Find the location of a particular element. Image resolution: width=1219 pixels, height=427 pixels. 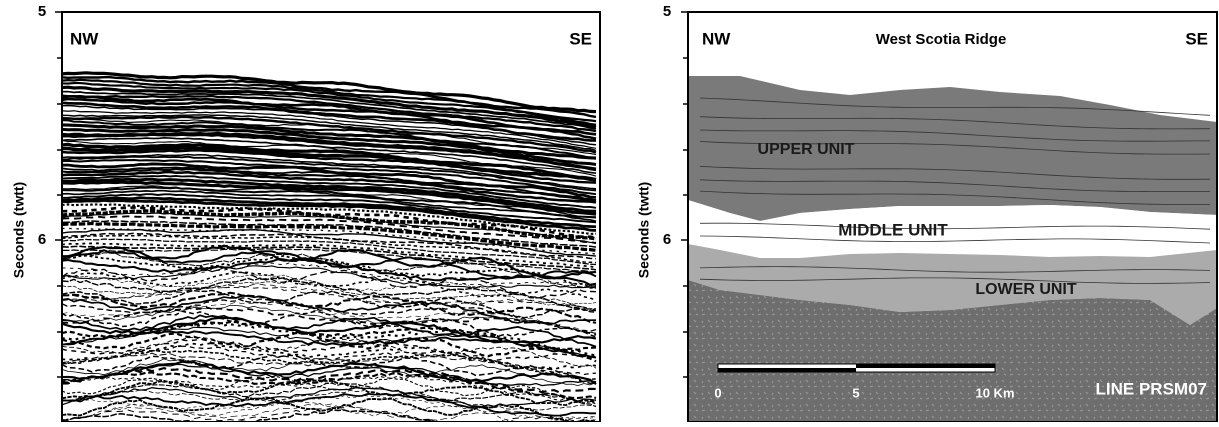

scale-label: 0 is located at coordinates (717, 392).